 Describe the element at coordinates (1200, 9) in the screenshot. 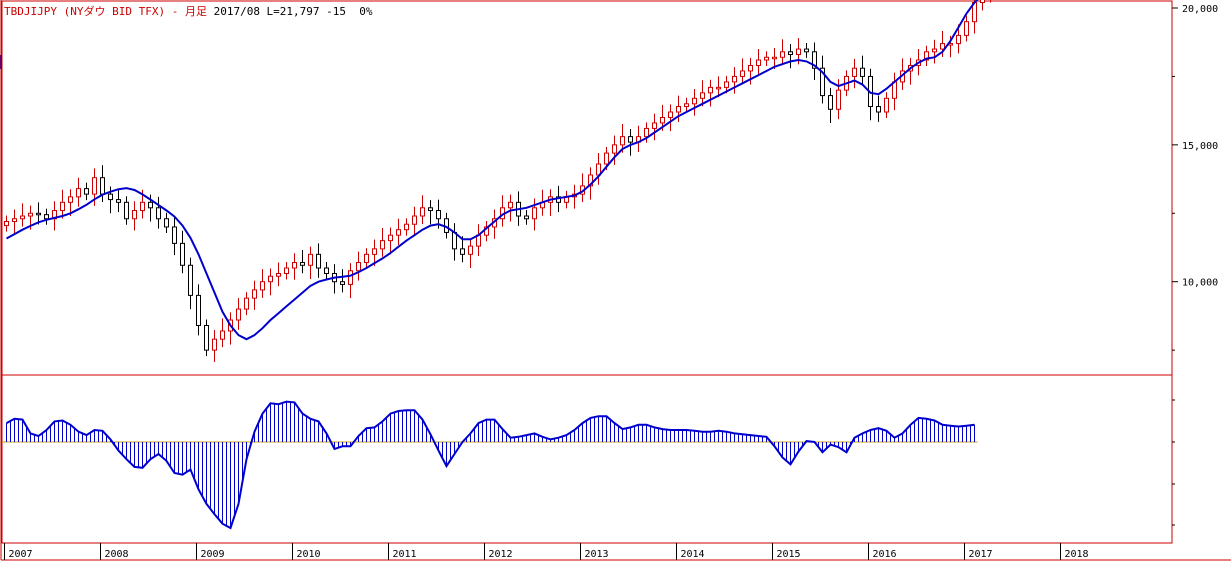

I see `y-tick-label: 20,000` at that location.